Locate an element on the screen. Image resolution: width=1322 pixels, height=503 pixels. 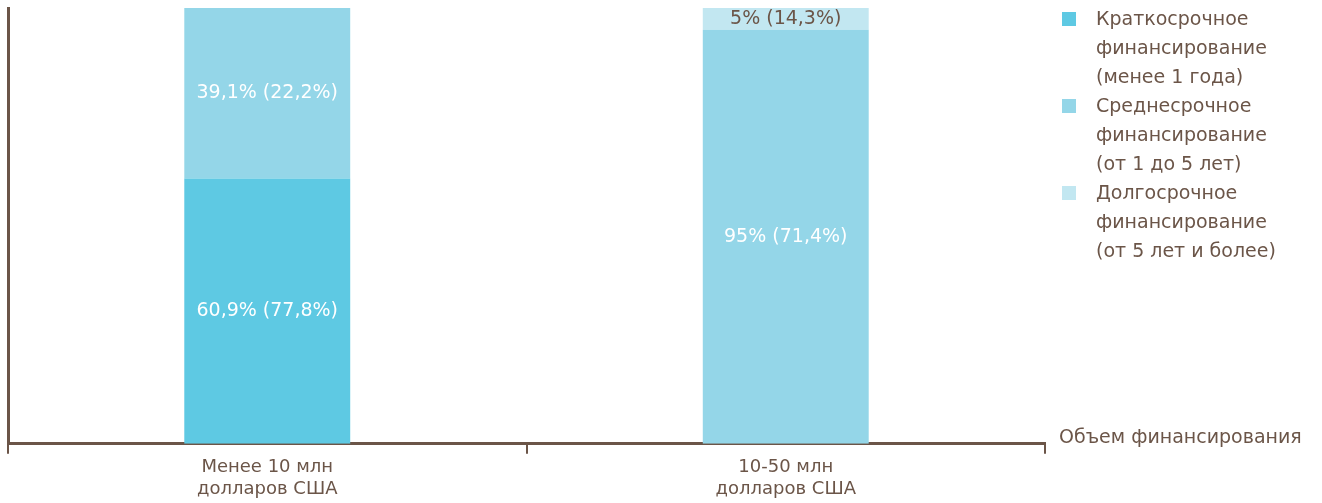
data-label: 5% (14,3%) is located at coordinates (786, 16).